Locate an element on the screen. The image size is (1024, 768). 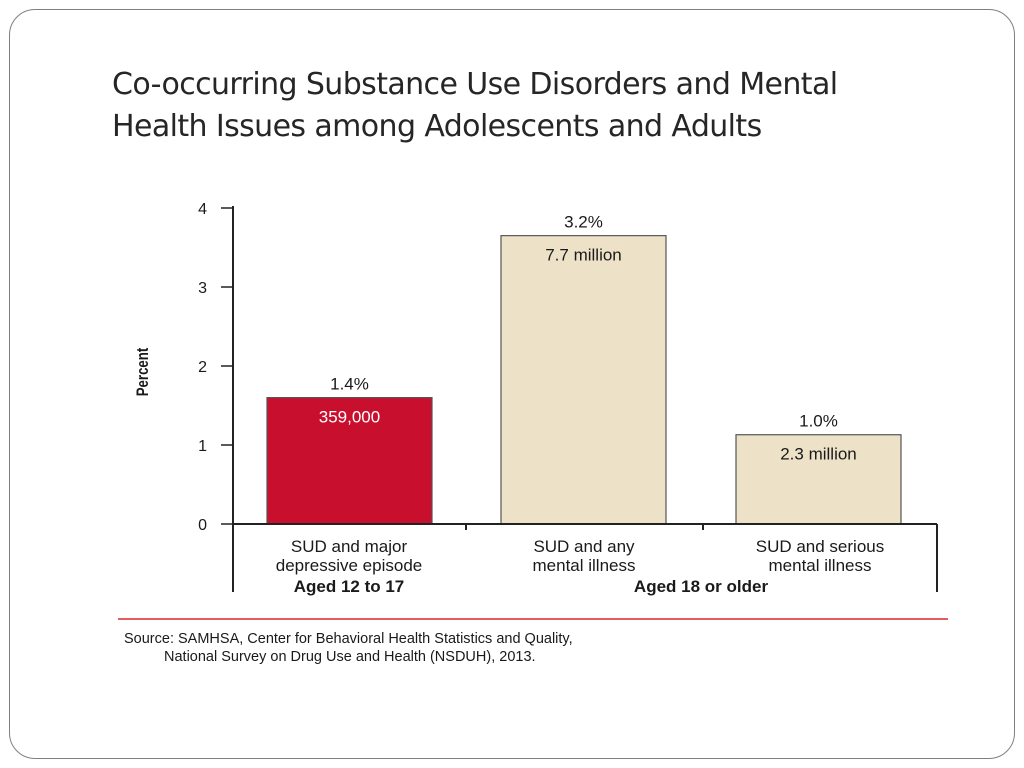
bar-count-label: 7.7 million is located at coordinates (583, 255).